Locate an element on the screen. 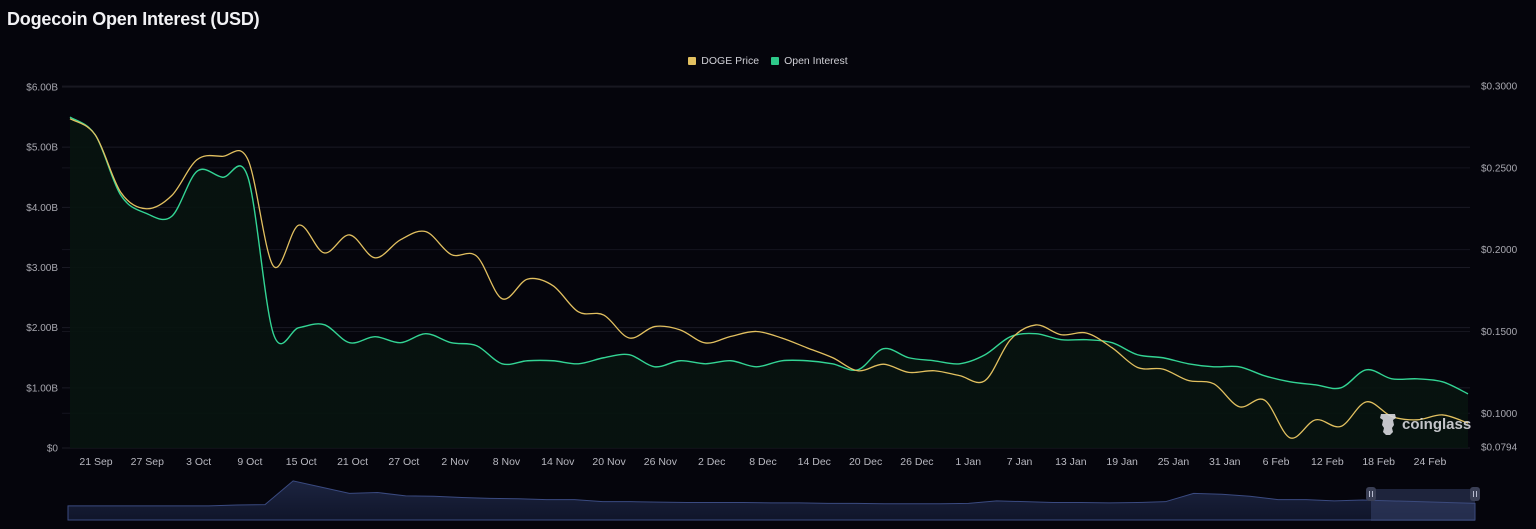 The width and height of the screenshot is (1536, 529). navigator-area is located at coordinates (771, 500).